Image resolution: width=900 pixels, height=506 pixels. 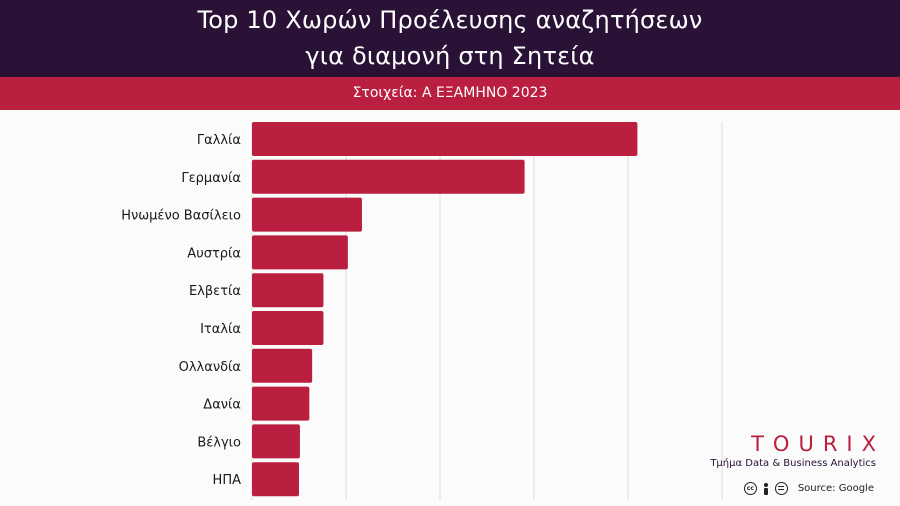 I want to click on source-line: cc Source: Google, so click(x=808, y=488).